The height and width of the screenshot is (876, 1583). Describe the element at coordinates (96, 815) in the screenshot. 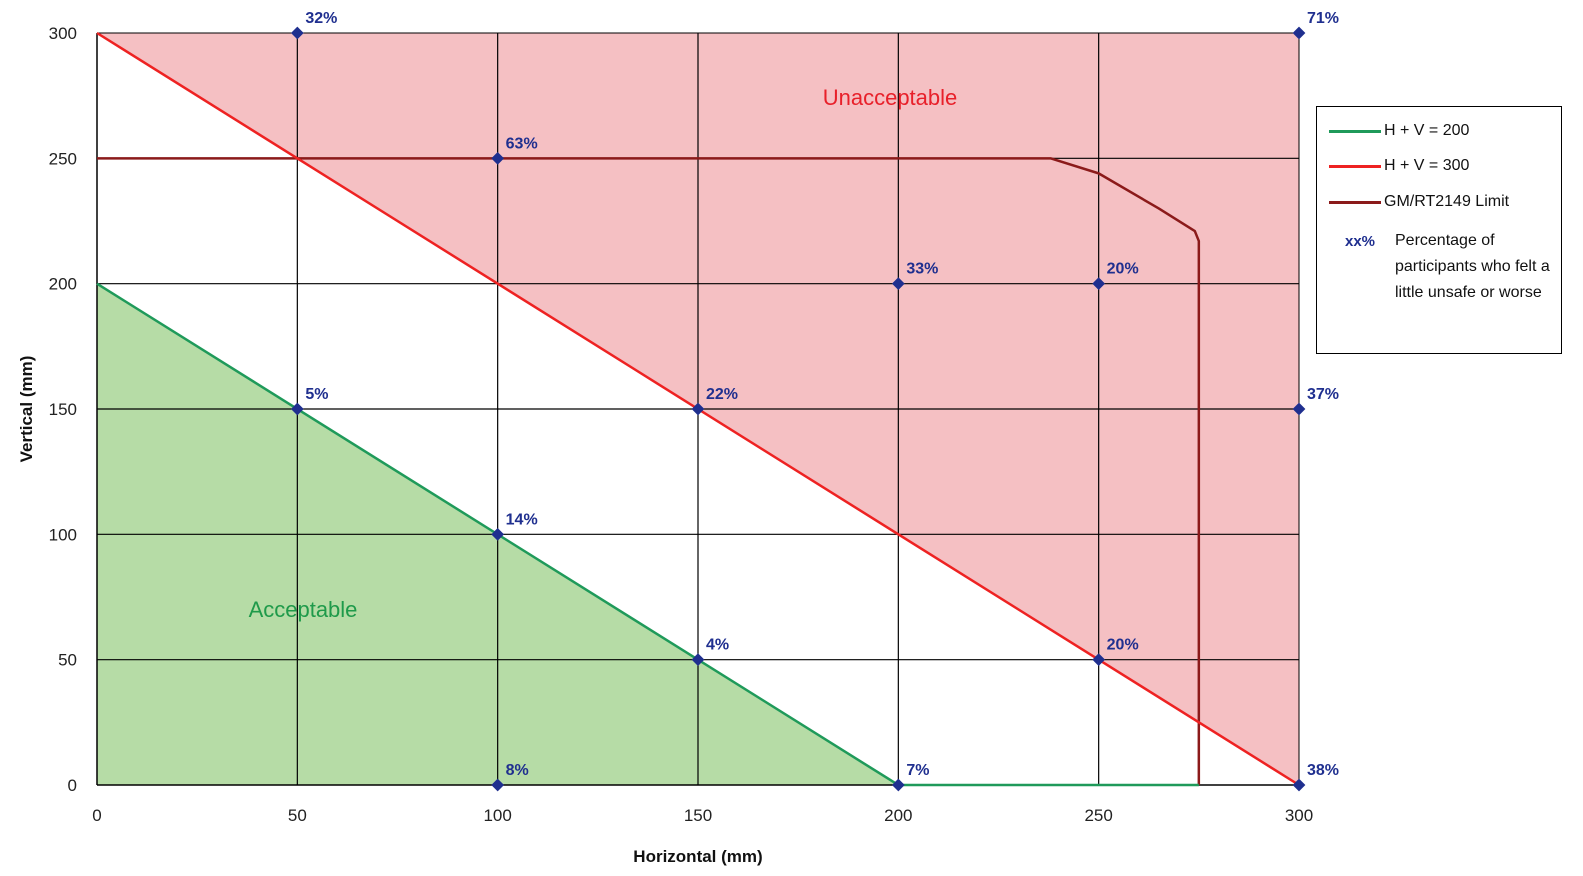

I see `x-tick-label: 0` at that location.